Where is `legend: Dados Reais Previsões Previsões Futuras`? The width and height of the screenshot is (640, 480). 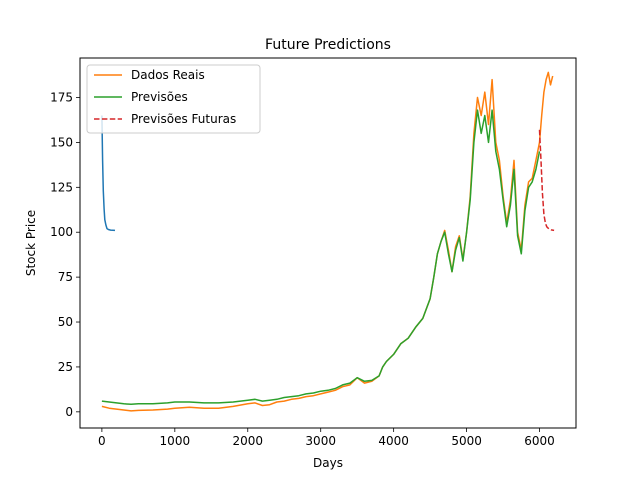 legend: Dados Reais Previsões Previsões Futuras is located at coordinates (173, 99).